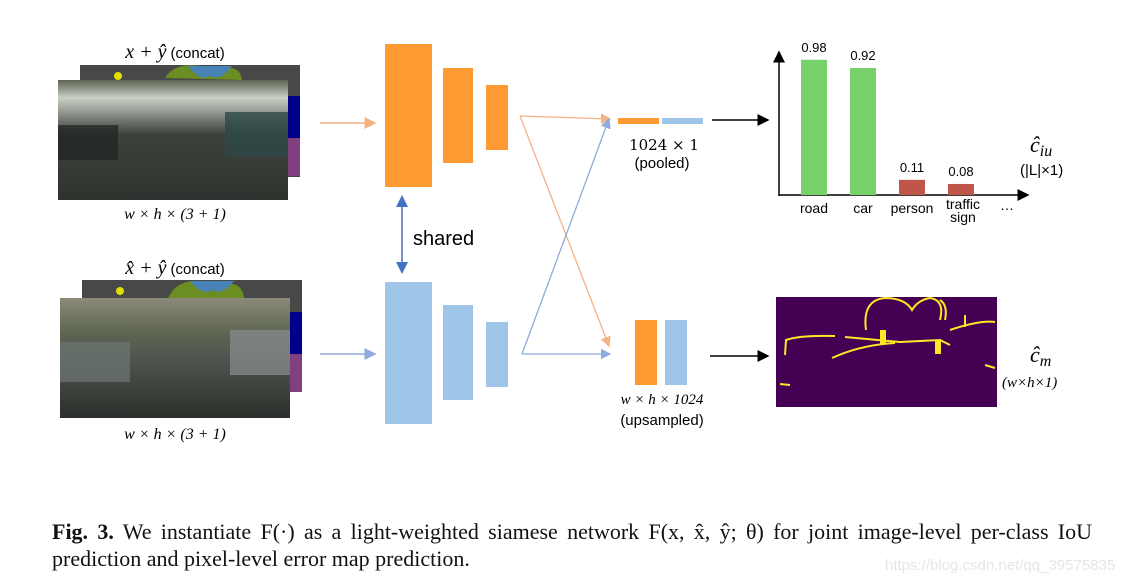 This screenshot has height=587, width=1141. What do you see at coordinates (175, 214) in the screenshot?
I see `input-top-dims: w × h × (3 + 1)` at bounding box center [175, 214].